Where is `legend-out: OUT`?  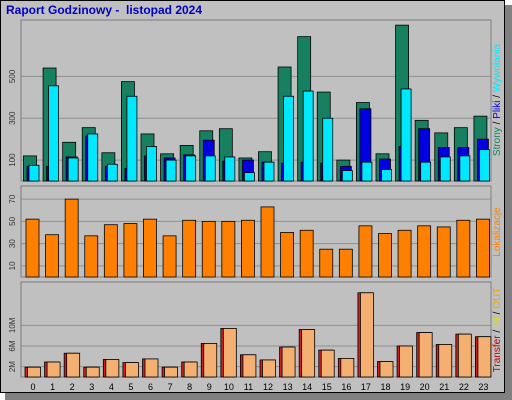
legend-out: OUT is located at coordinates (497, 298).